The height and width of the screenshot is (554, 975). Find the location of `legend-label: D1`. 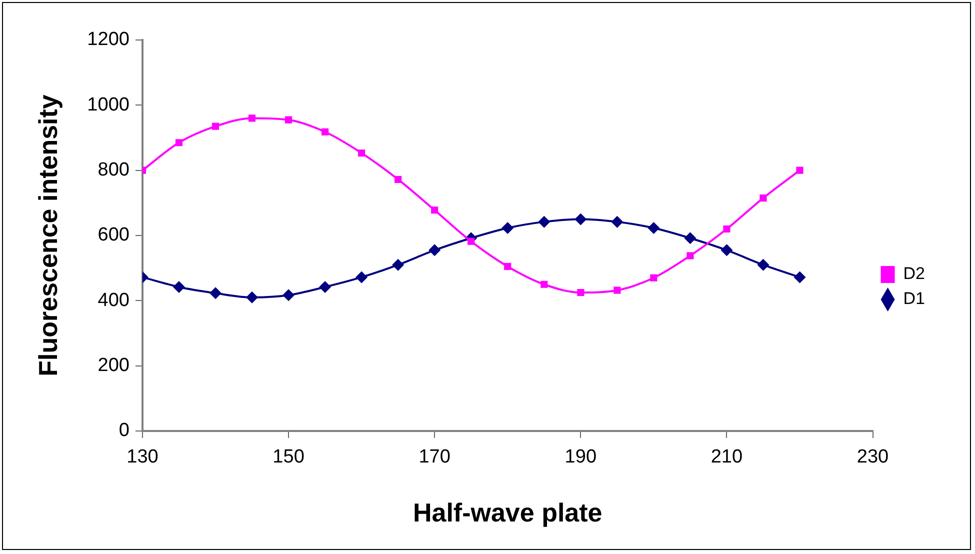

legend-label: D1 is located at coordinates (914, 298).